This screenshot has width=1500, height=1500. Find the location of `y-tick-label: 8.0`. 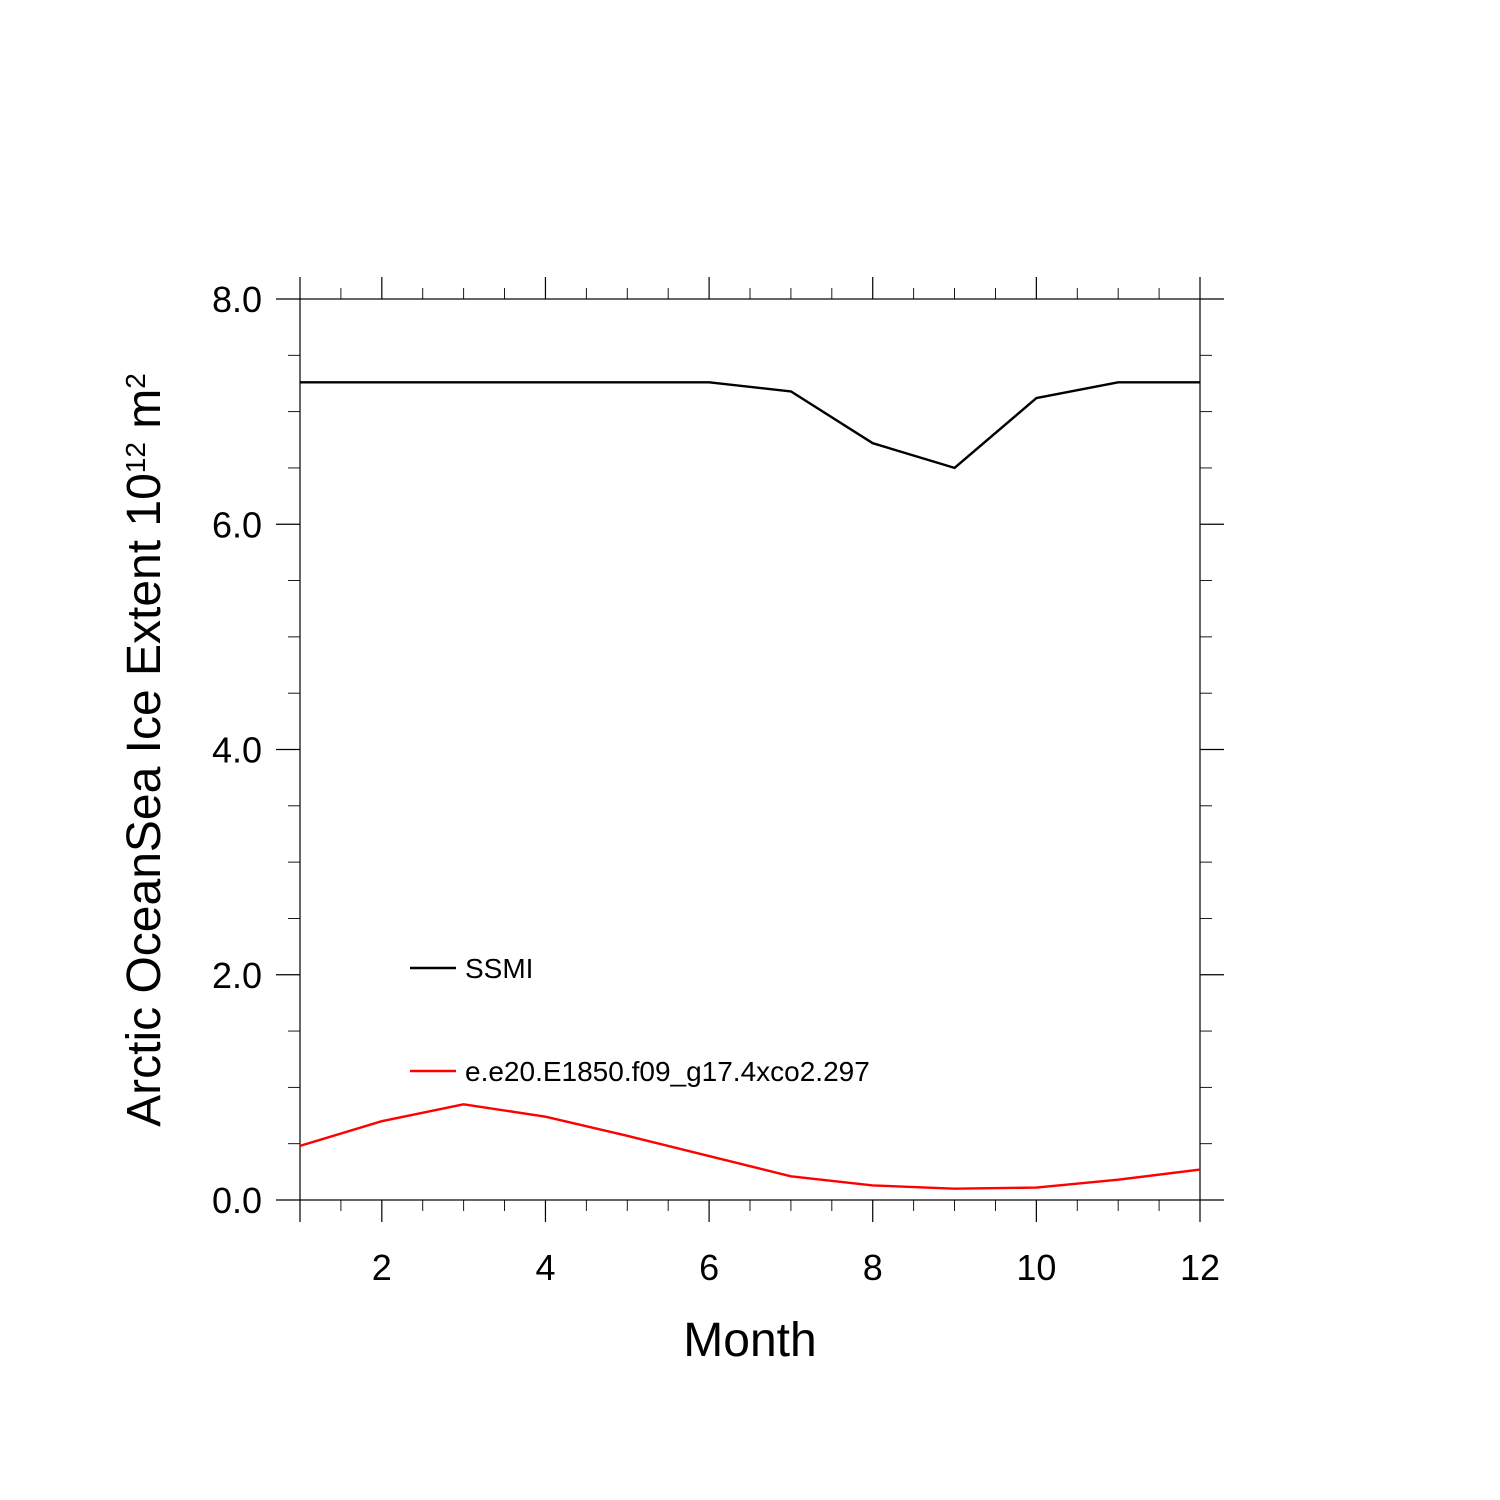

y-tick-label: 8.0 is located at coordinates (237, 299).